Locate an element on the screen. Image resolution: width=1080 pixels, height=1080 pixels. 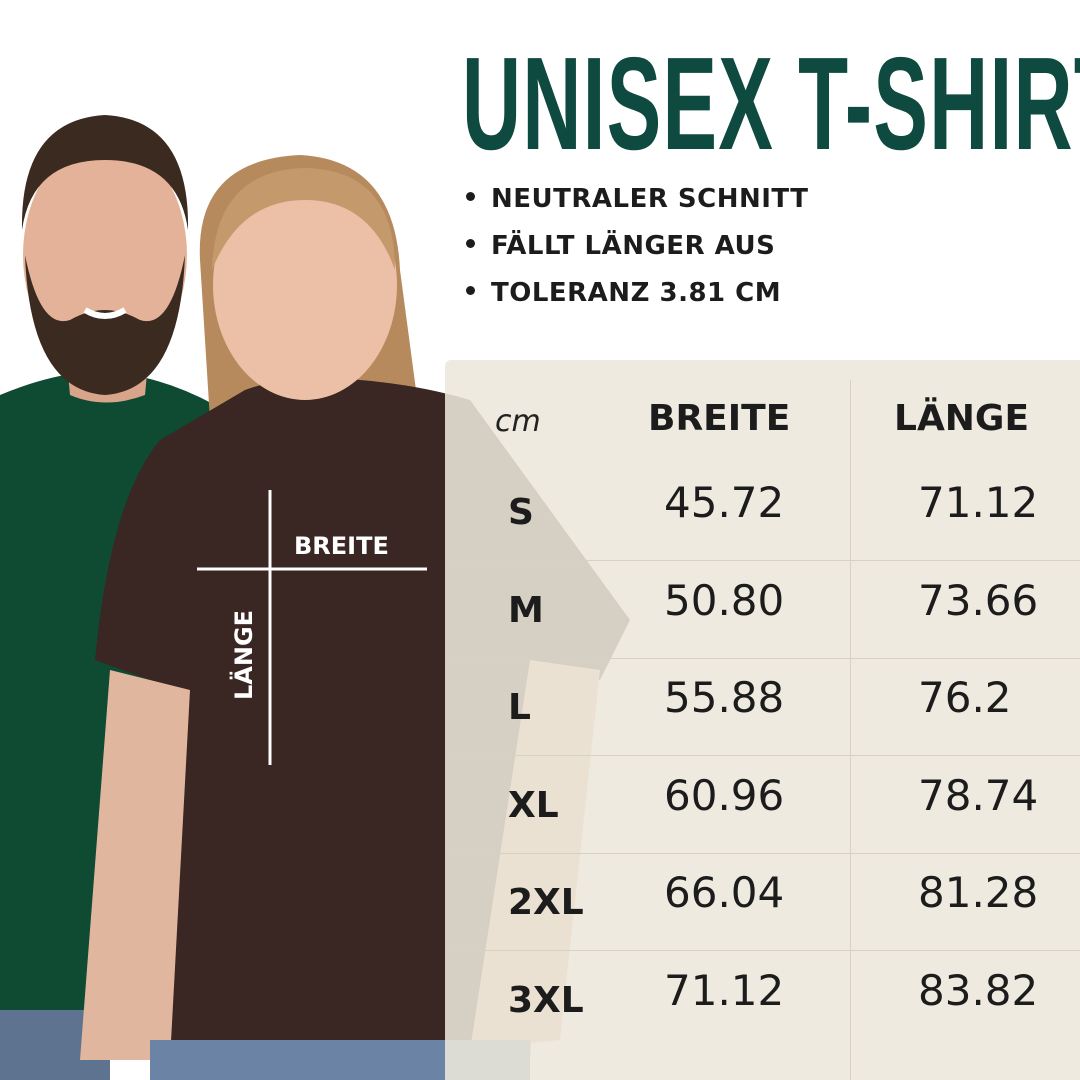
size-label: M is located at coordinates (526, 610).